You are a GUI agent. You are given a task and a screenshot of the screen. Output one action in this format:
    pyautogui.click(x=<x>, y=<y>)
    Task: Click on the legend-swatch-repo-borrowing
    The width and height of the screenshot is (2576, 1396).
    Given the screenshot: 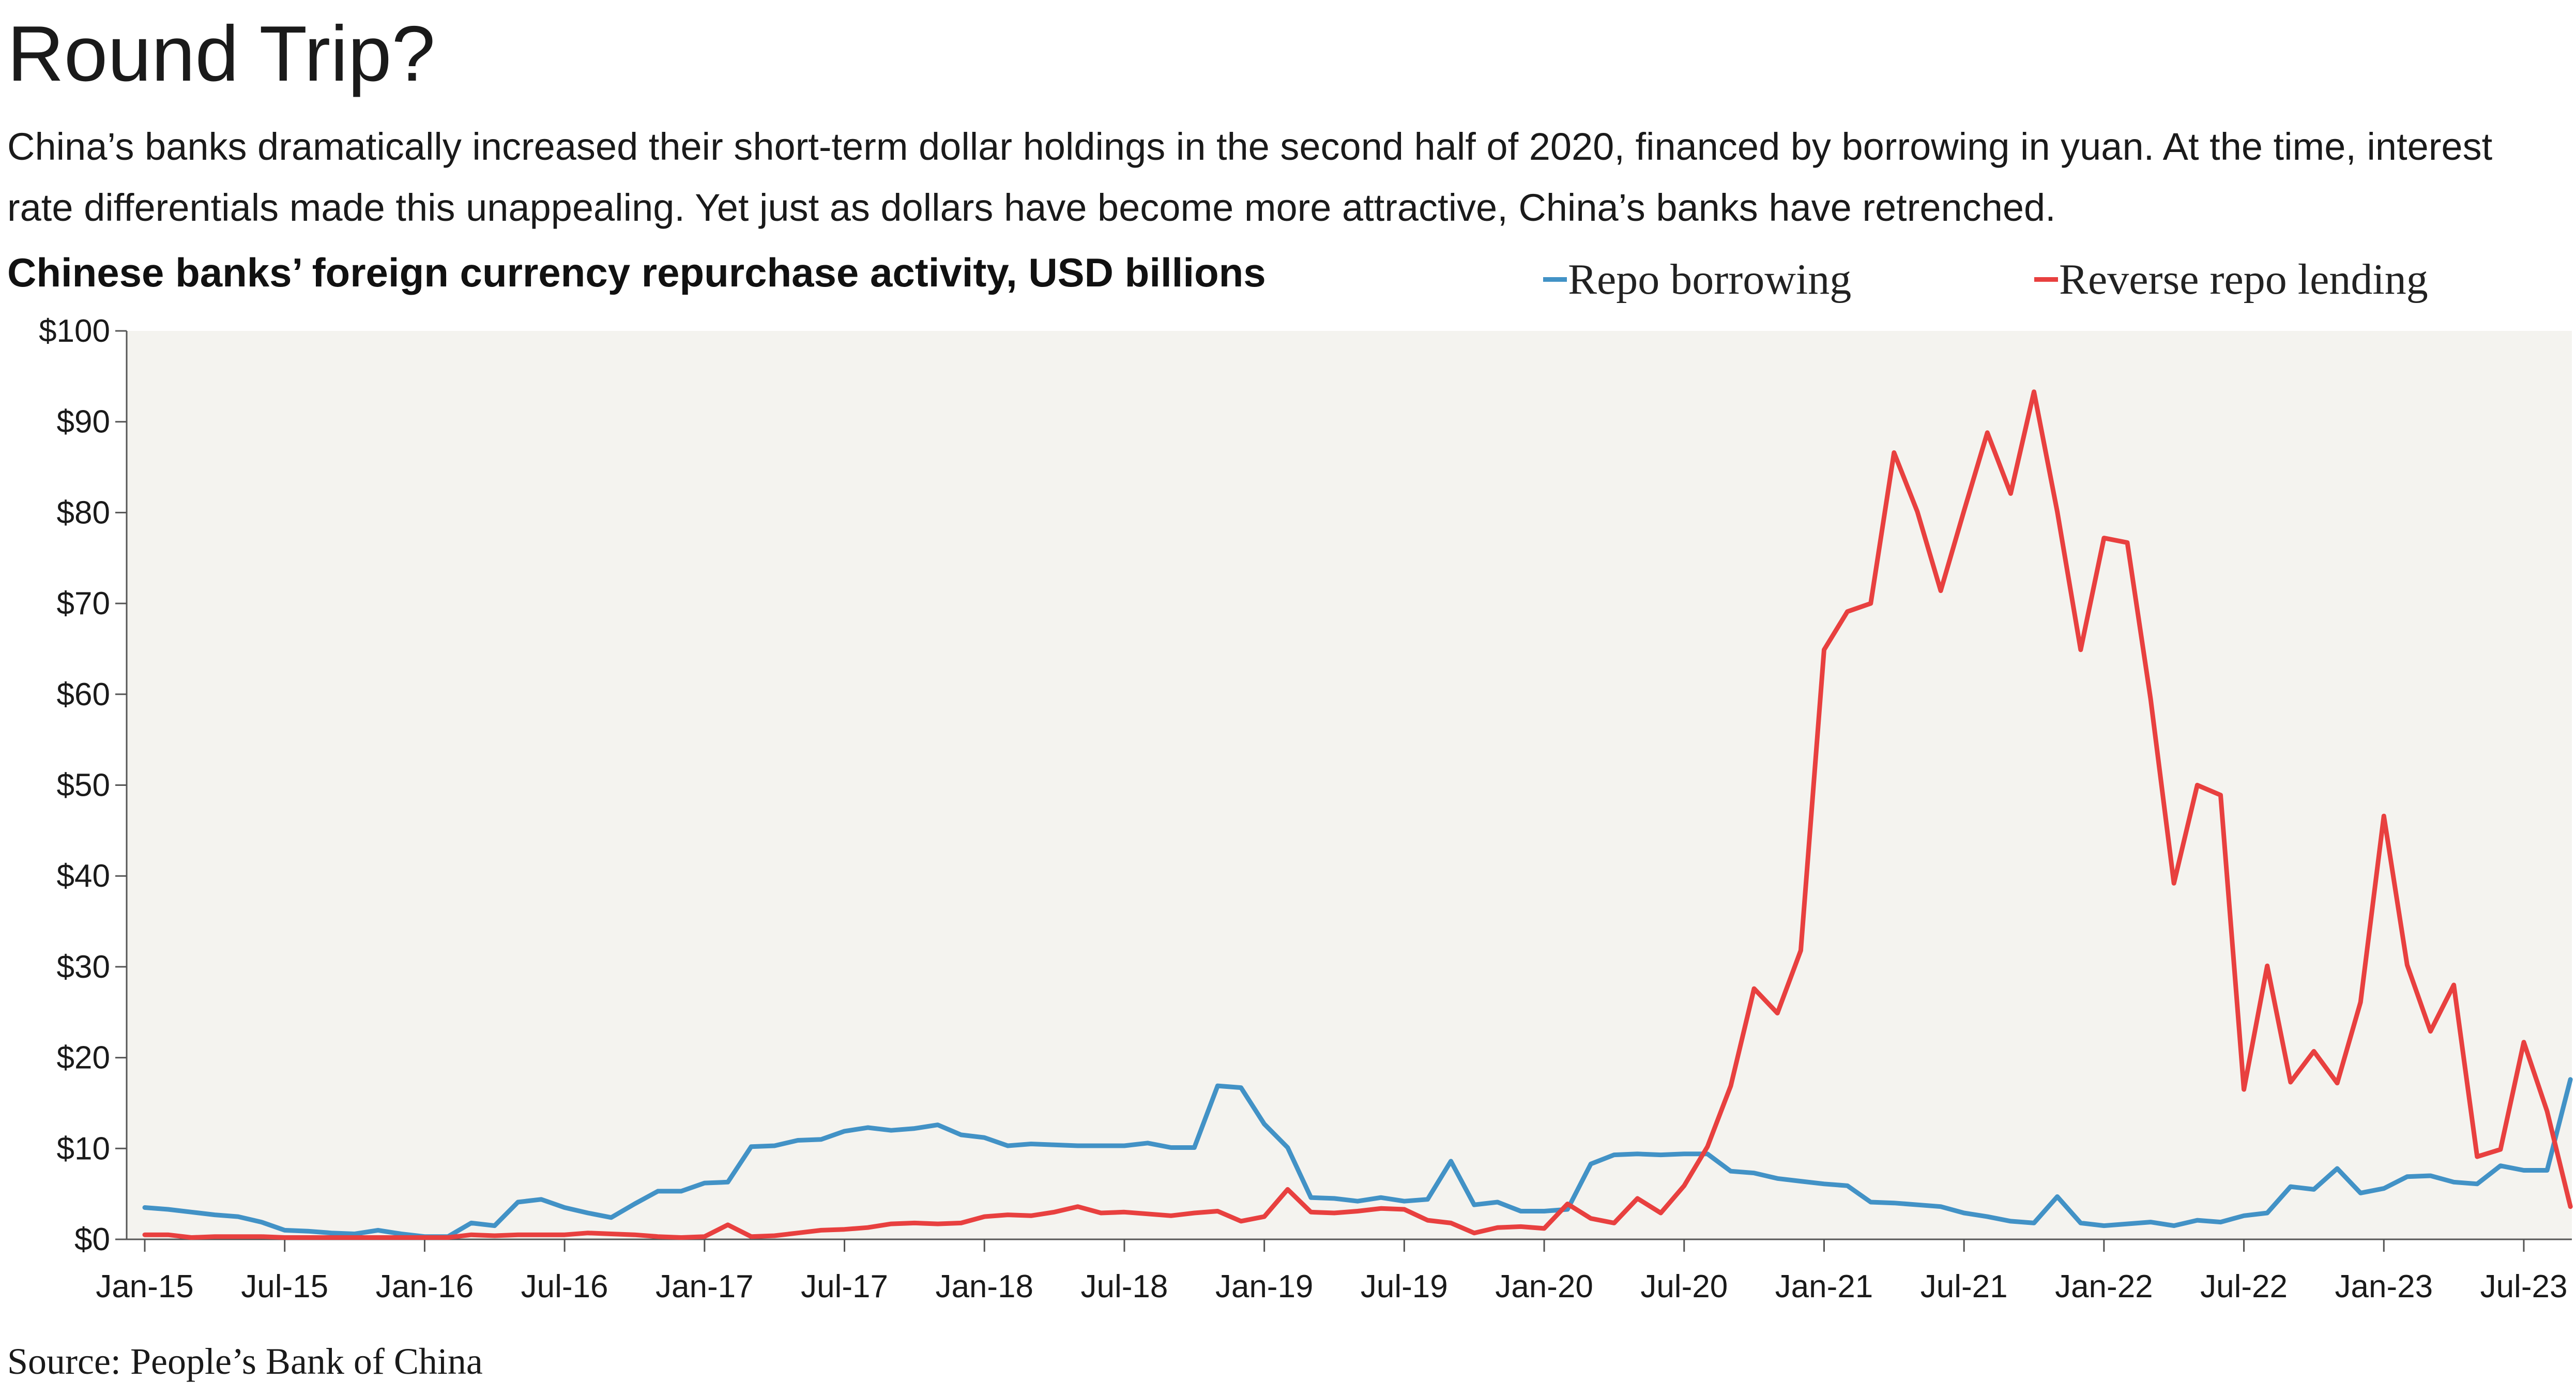 What is the action you would take?
    pyautogui.click(x=1555, y=279)
    